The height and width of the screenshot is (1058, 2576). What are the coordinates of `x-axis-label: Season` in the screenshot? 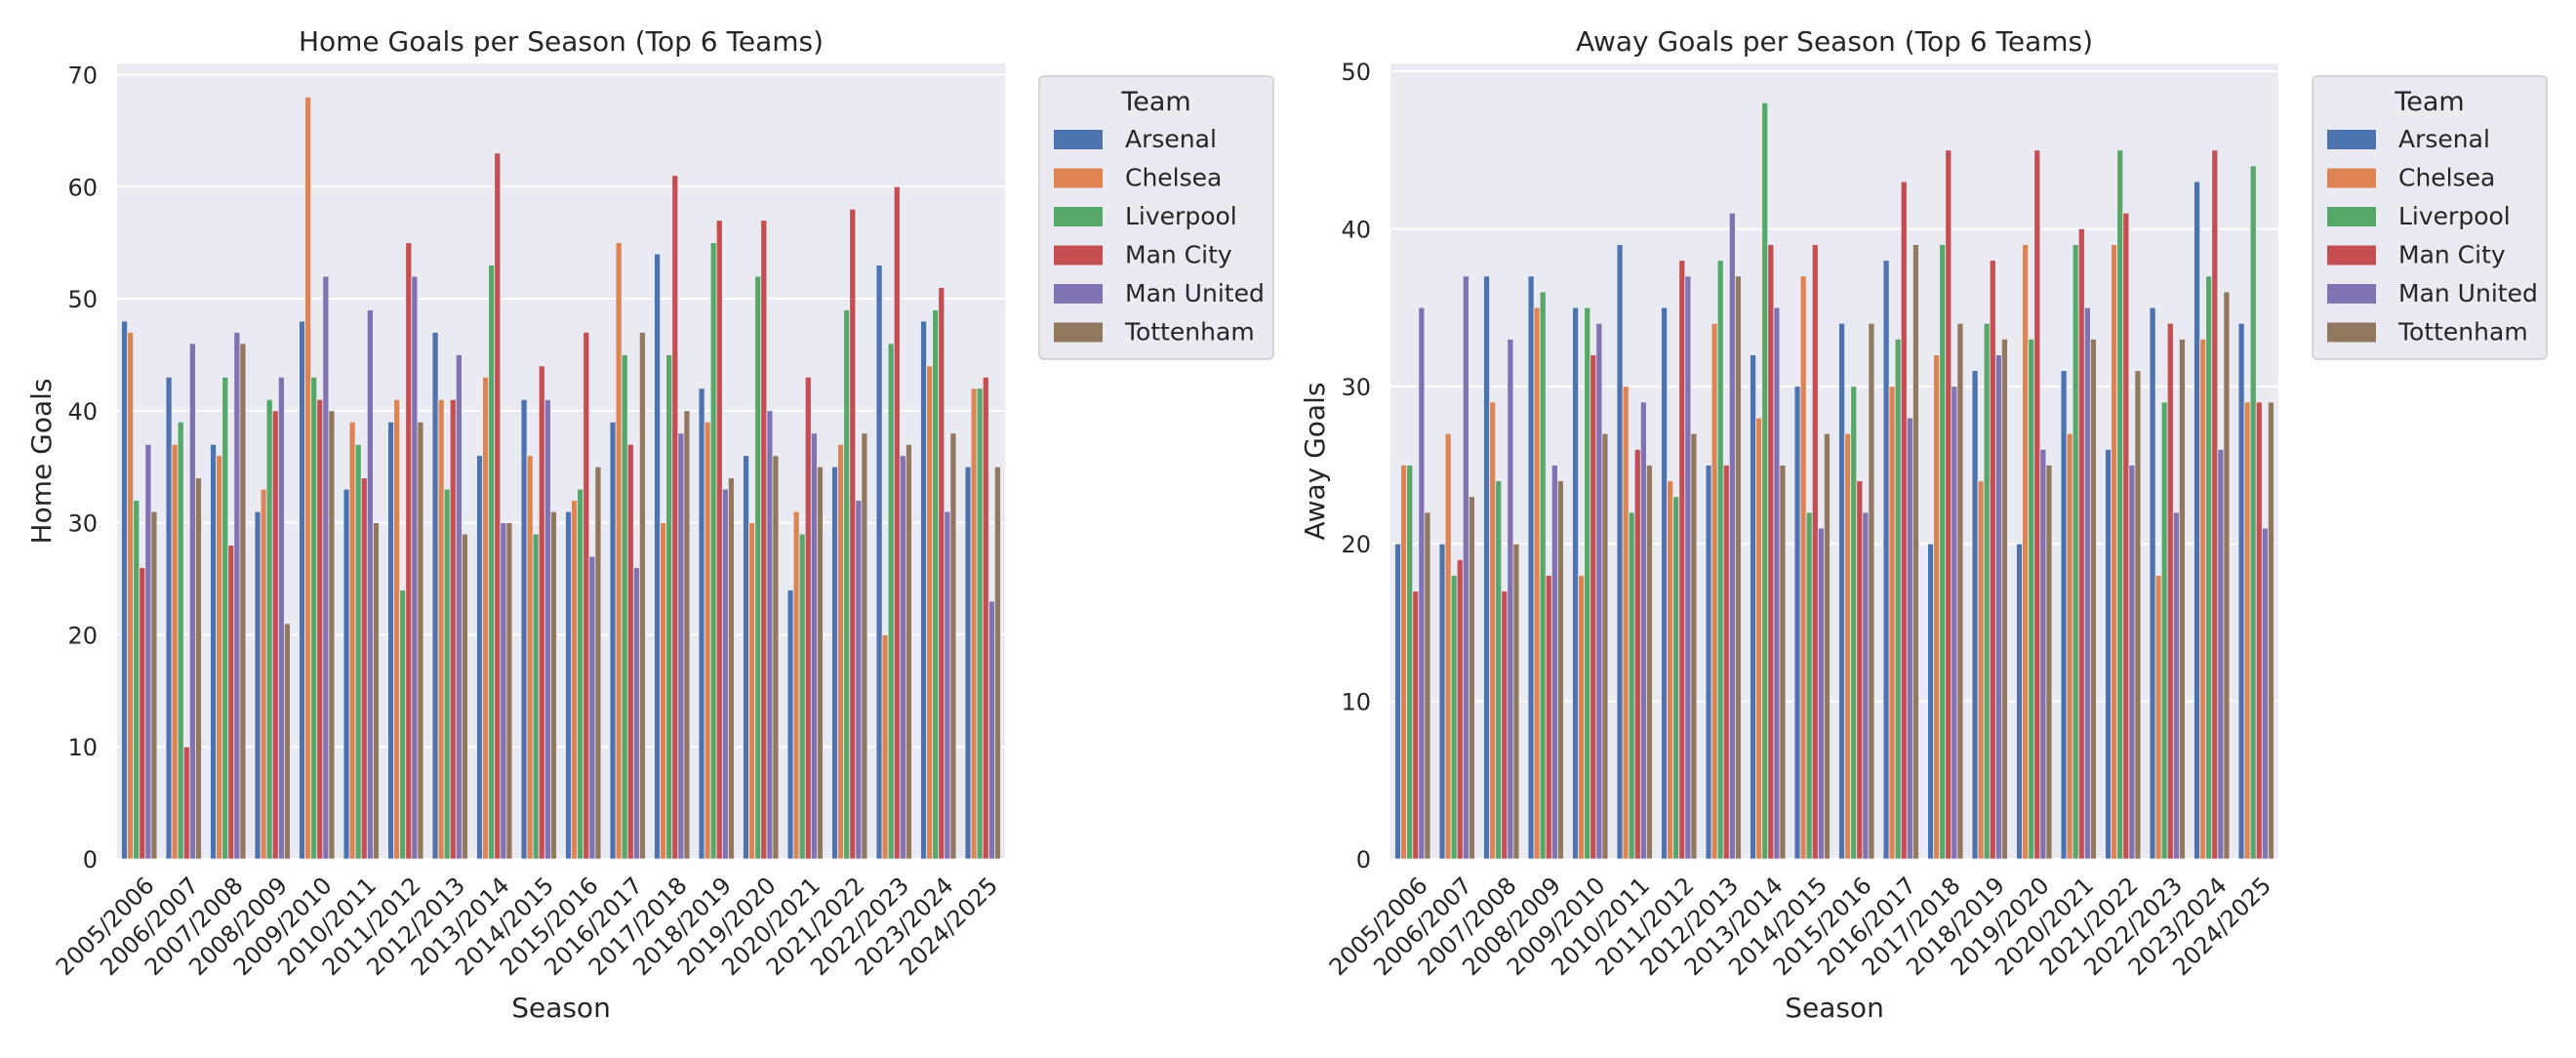 It's located at (1834, 1008).